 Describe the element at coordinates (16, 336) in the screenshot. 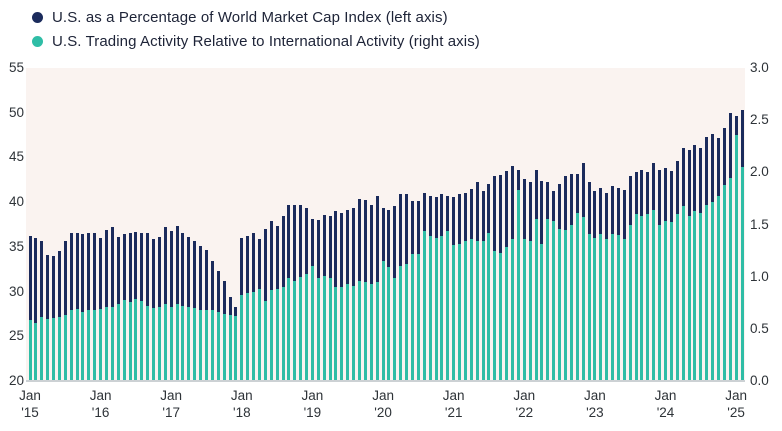

I see `left-axis-tick-label: 25` at that location.